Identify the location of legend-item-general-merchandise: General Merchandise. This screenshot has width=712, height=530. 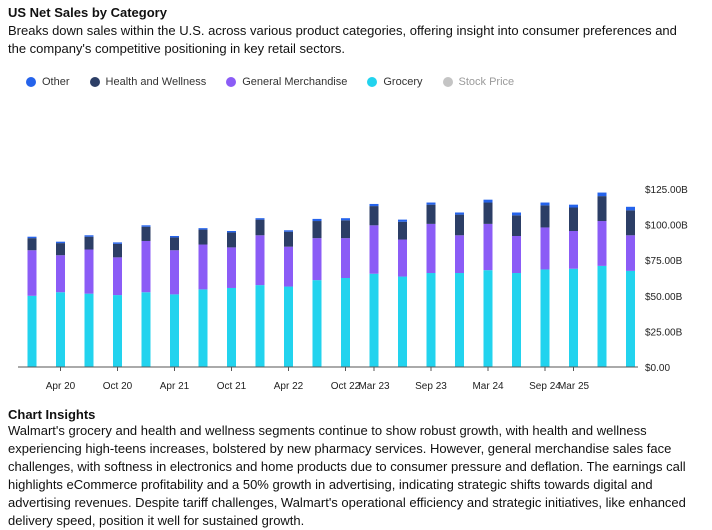
(286, 82).